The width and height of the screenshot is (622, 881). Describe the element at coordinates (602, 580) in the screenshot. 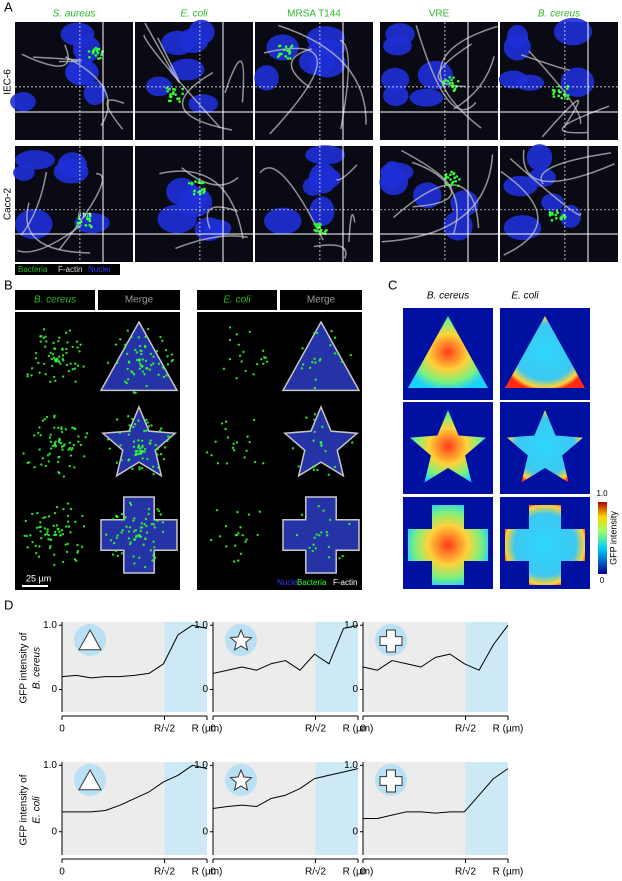

I see `colorbar-min: 0` at that location.